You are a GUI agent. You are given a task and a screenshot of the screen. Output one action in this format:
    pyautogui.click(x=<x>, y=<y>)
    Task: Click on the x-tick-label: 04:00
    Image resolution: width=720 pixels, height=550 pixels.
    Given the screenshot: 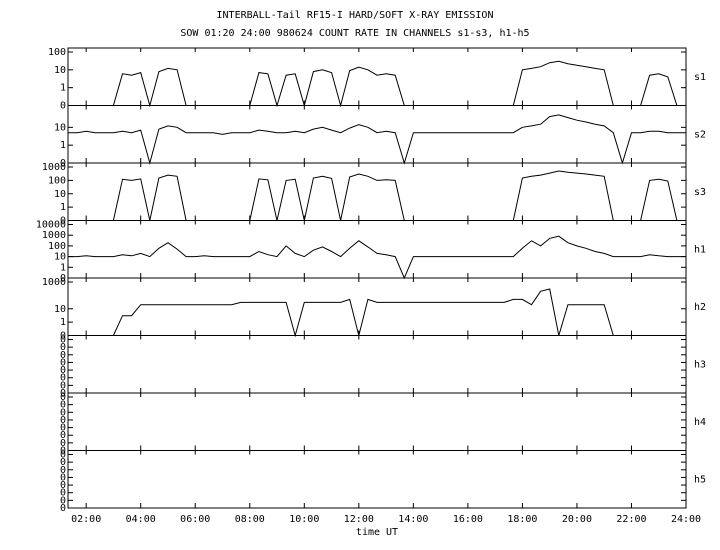 What is the action you would take?
    pyautogui.click(x=141, y=519)
    